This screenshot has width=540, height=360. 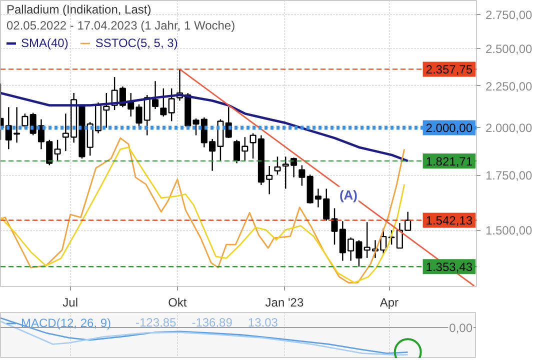 I want to click on ref-line-label: 1.542,13, so click(x=449, y=221).